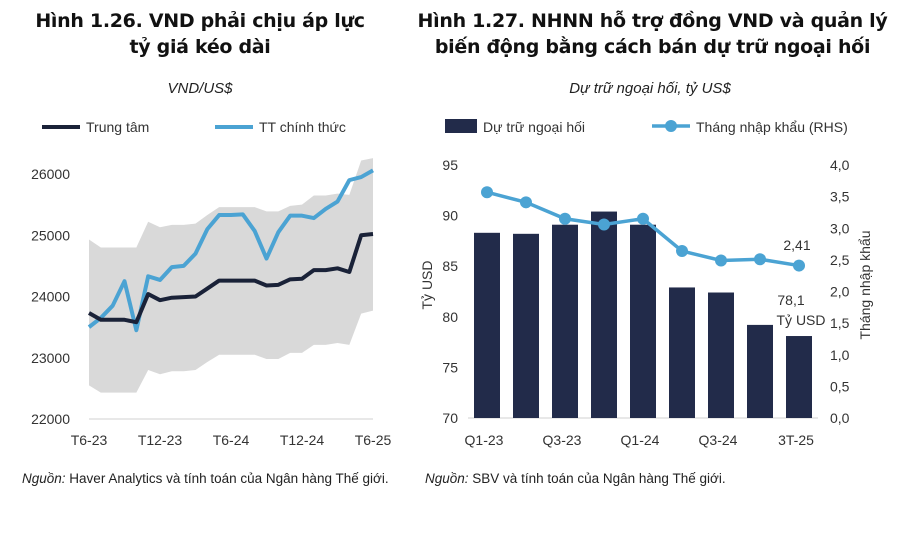 The height and width of the screenshot is (543, 900). What do you see at coordinates (796, 245) in the screenshot?
I see `annotation-last-months: 2,41` at bounding box center [796, 245].